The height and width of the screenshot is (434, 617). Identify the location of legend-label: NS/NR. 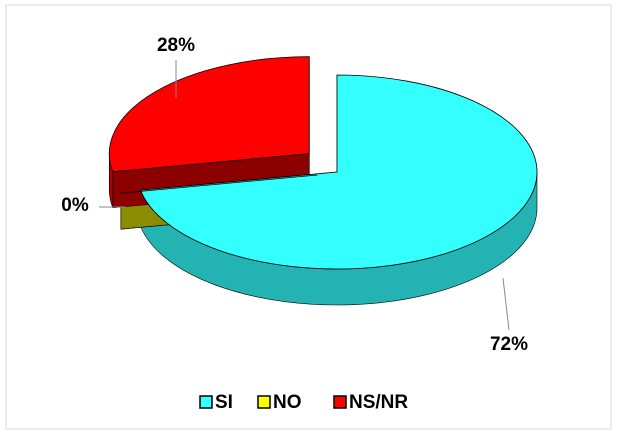
(378, 402).